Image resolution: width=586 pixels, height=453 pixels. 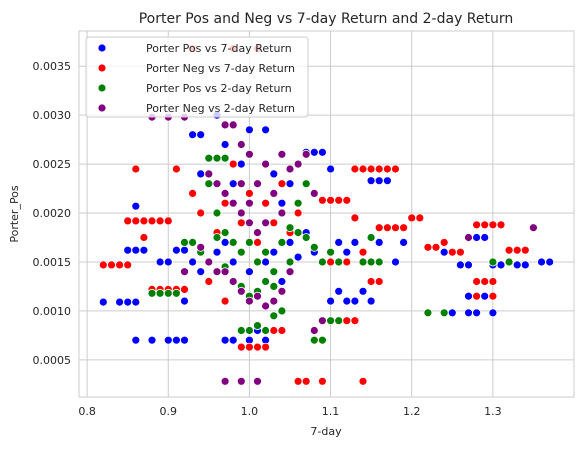 I want to click on x-axis-label: 7-day, so click(x=326, y=431).